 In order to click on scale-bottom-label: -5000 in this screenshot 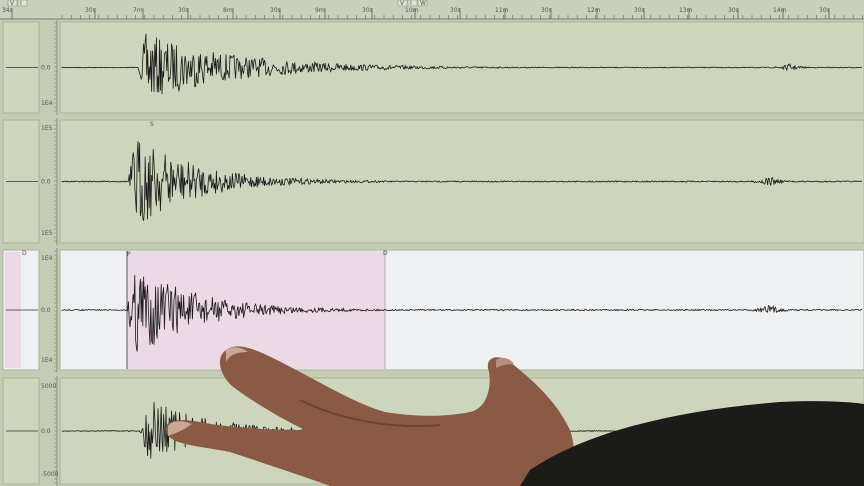, I will do `click(50, 474)`.